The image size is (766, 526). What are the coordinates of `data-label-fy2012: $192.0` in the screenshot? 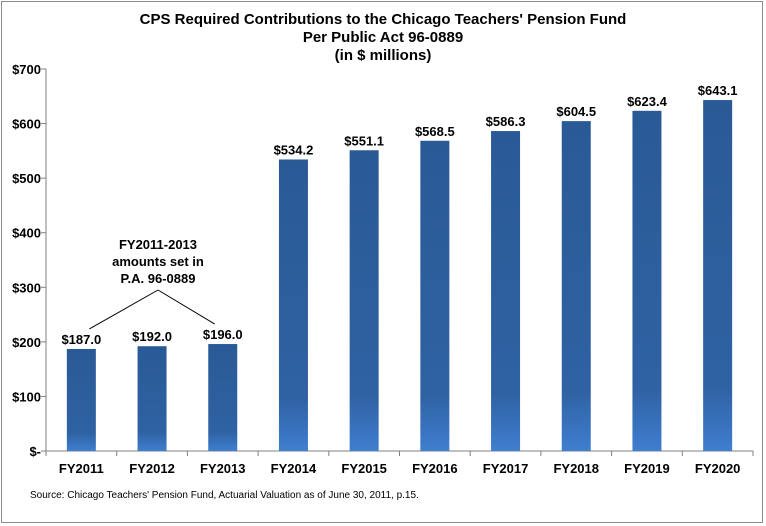 It's located at (152, 336).